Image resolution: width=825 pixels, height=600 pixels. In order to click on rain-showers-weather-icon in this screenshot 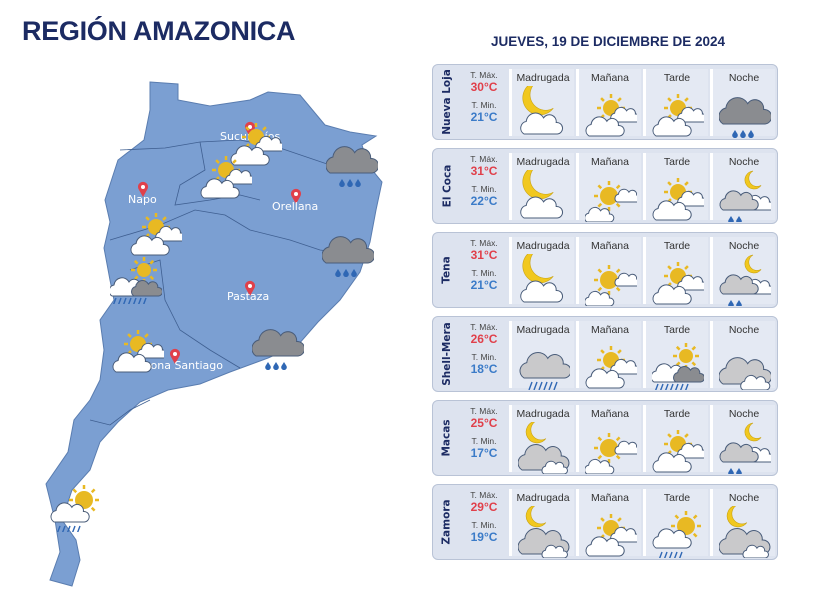, I will do `click(745, 117)`.